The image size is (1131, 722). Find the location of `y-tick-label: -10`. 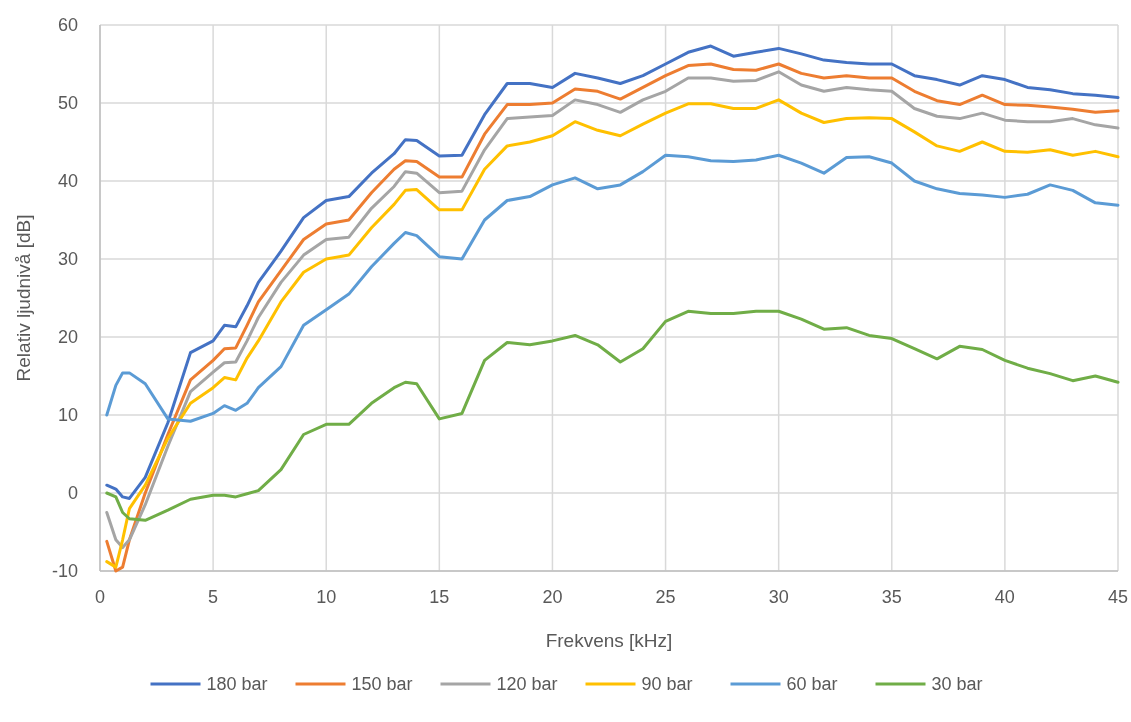

y-tick-label: -10 is located at coordinates (64, 571).